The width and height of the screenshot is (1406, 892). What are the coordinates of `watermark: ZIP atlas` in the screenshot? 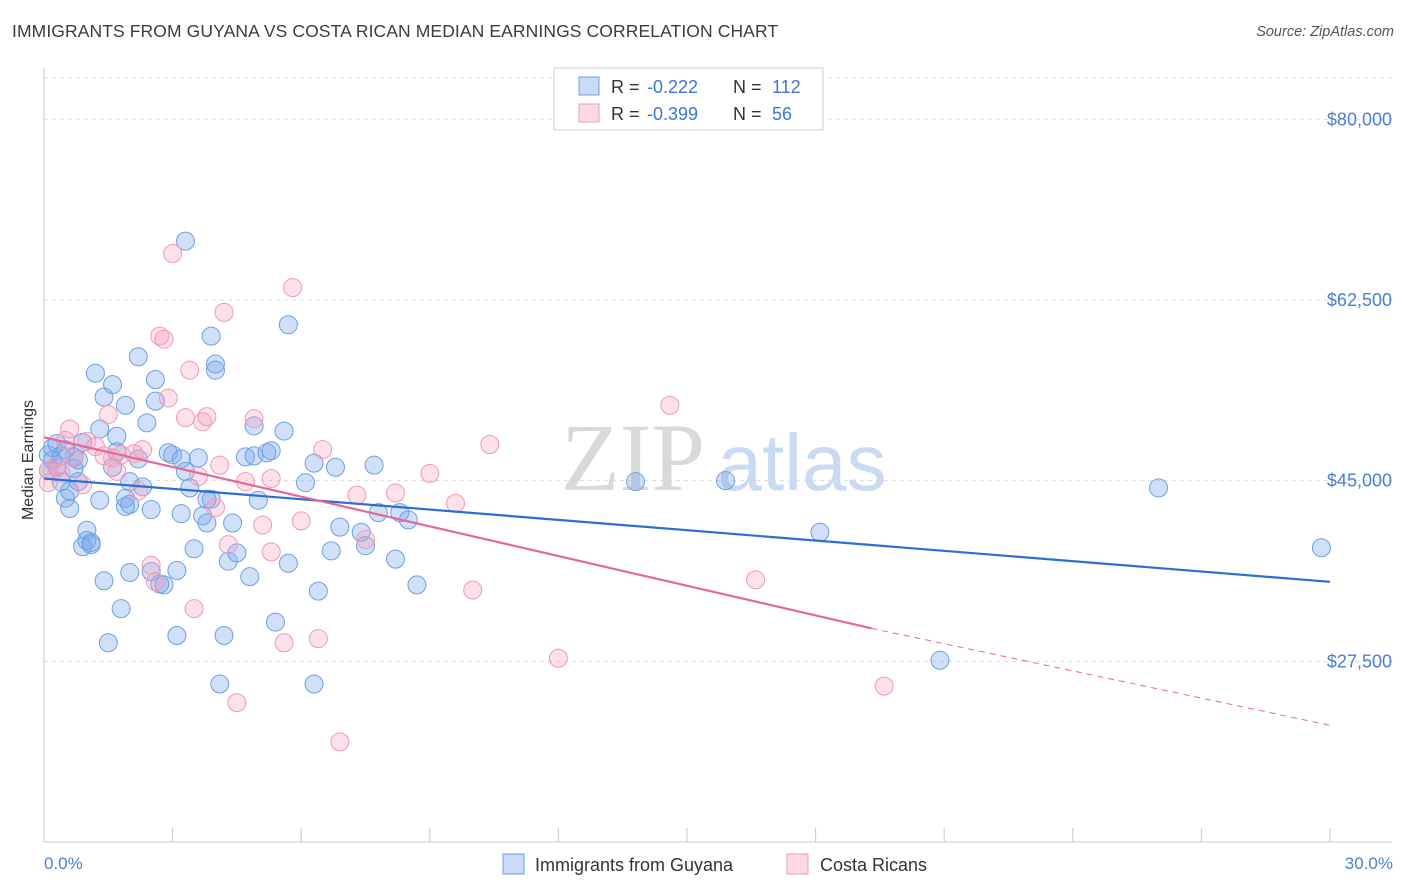 It's located at (723, 457).